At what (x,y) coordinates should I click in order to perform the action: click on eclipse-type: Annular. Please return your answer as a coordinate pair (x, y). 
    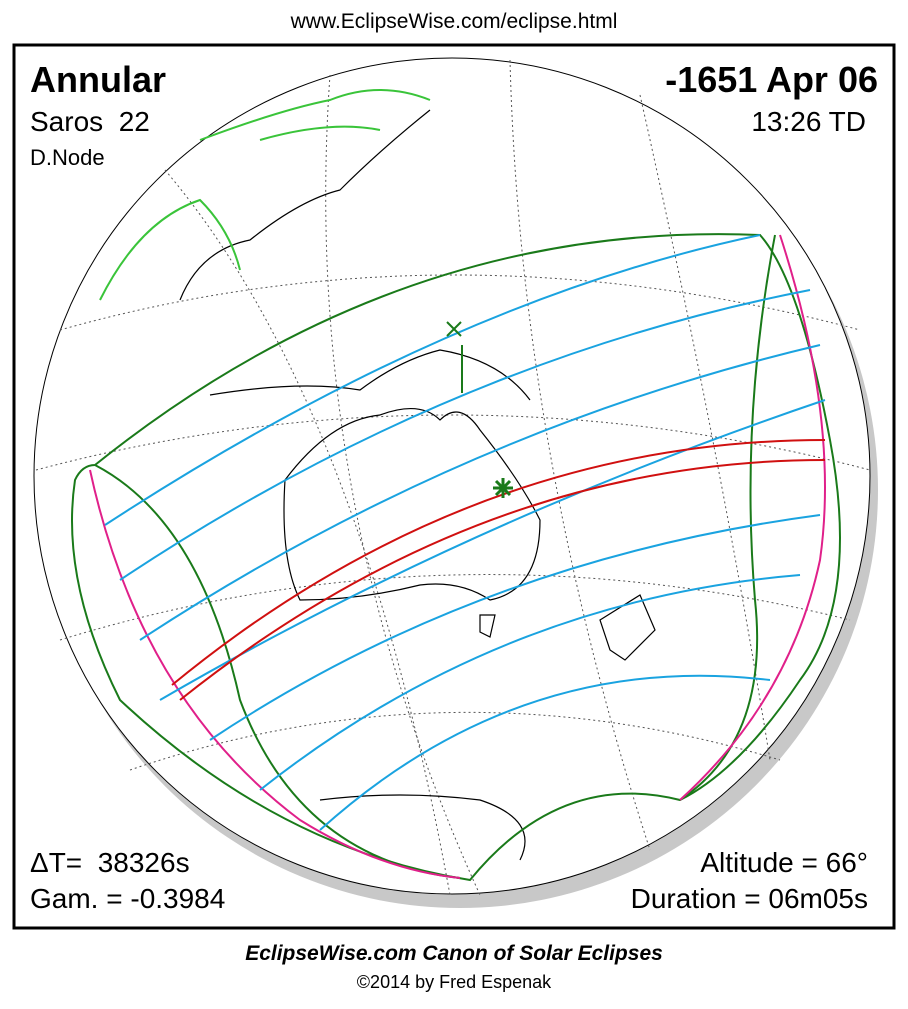
    Looking at the image, I should click on (98, 79).